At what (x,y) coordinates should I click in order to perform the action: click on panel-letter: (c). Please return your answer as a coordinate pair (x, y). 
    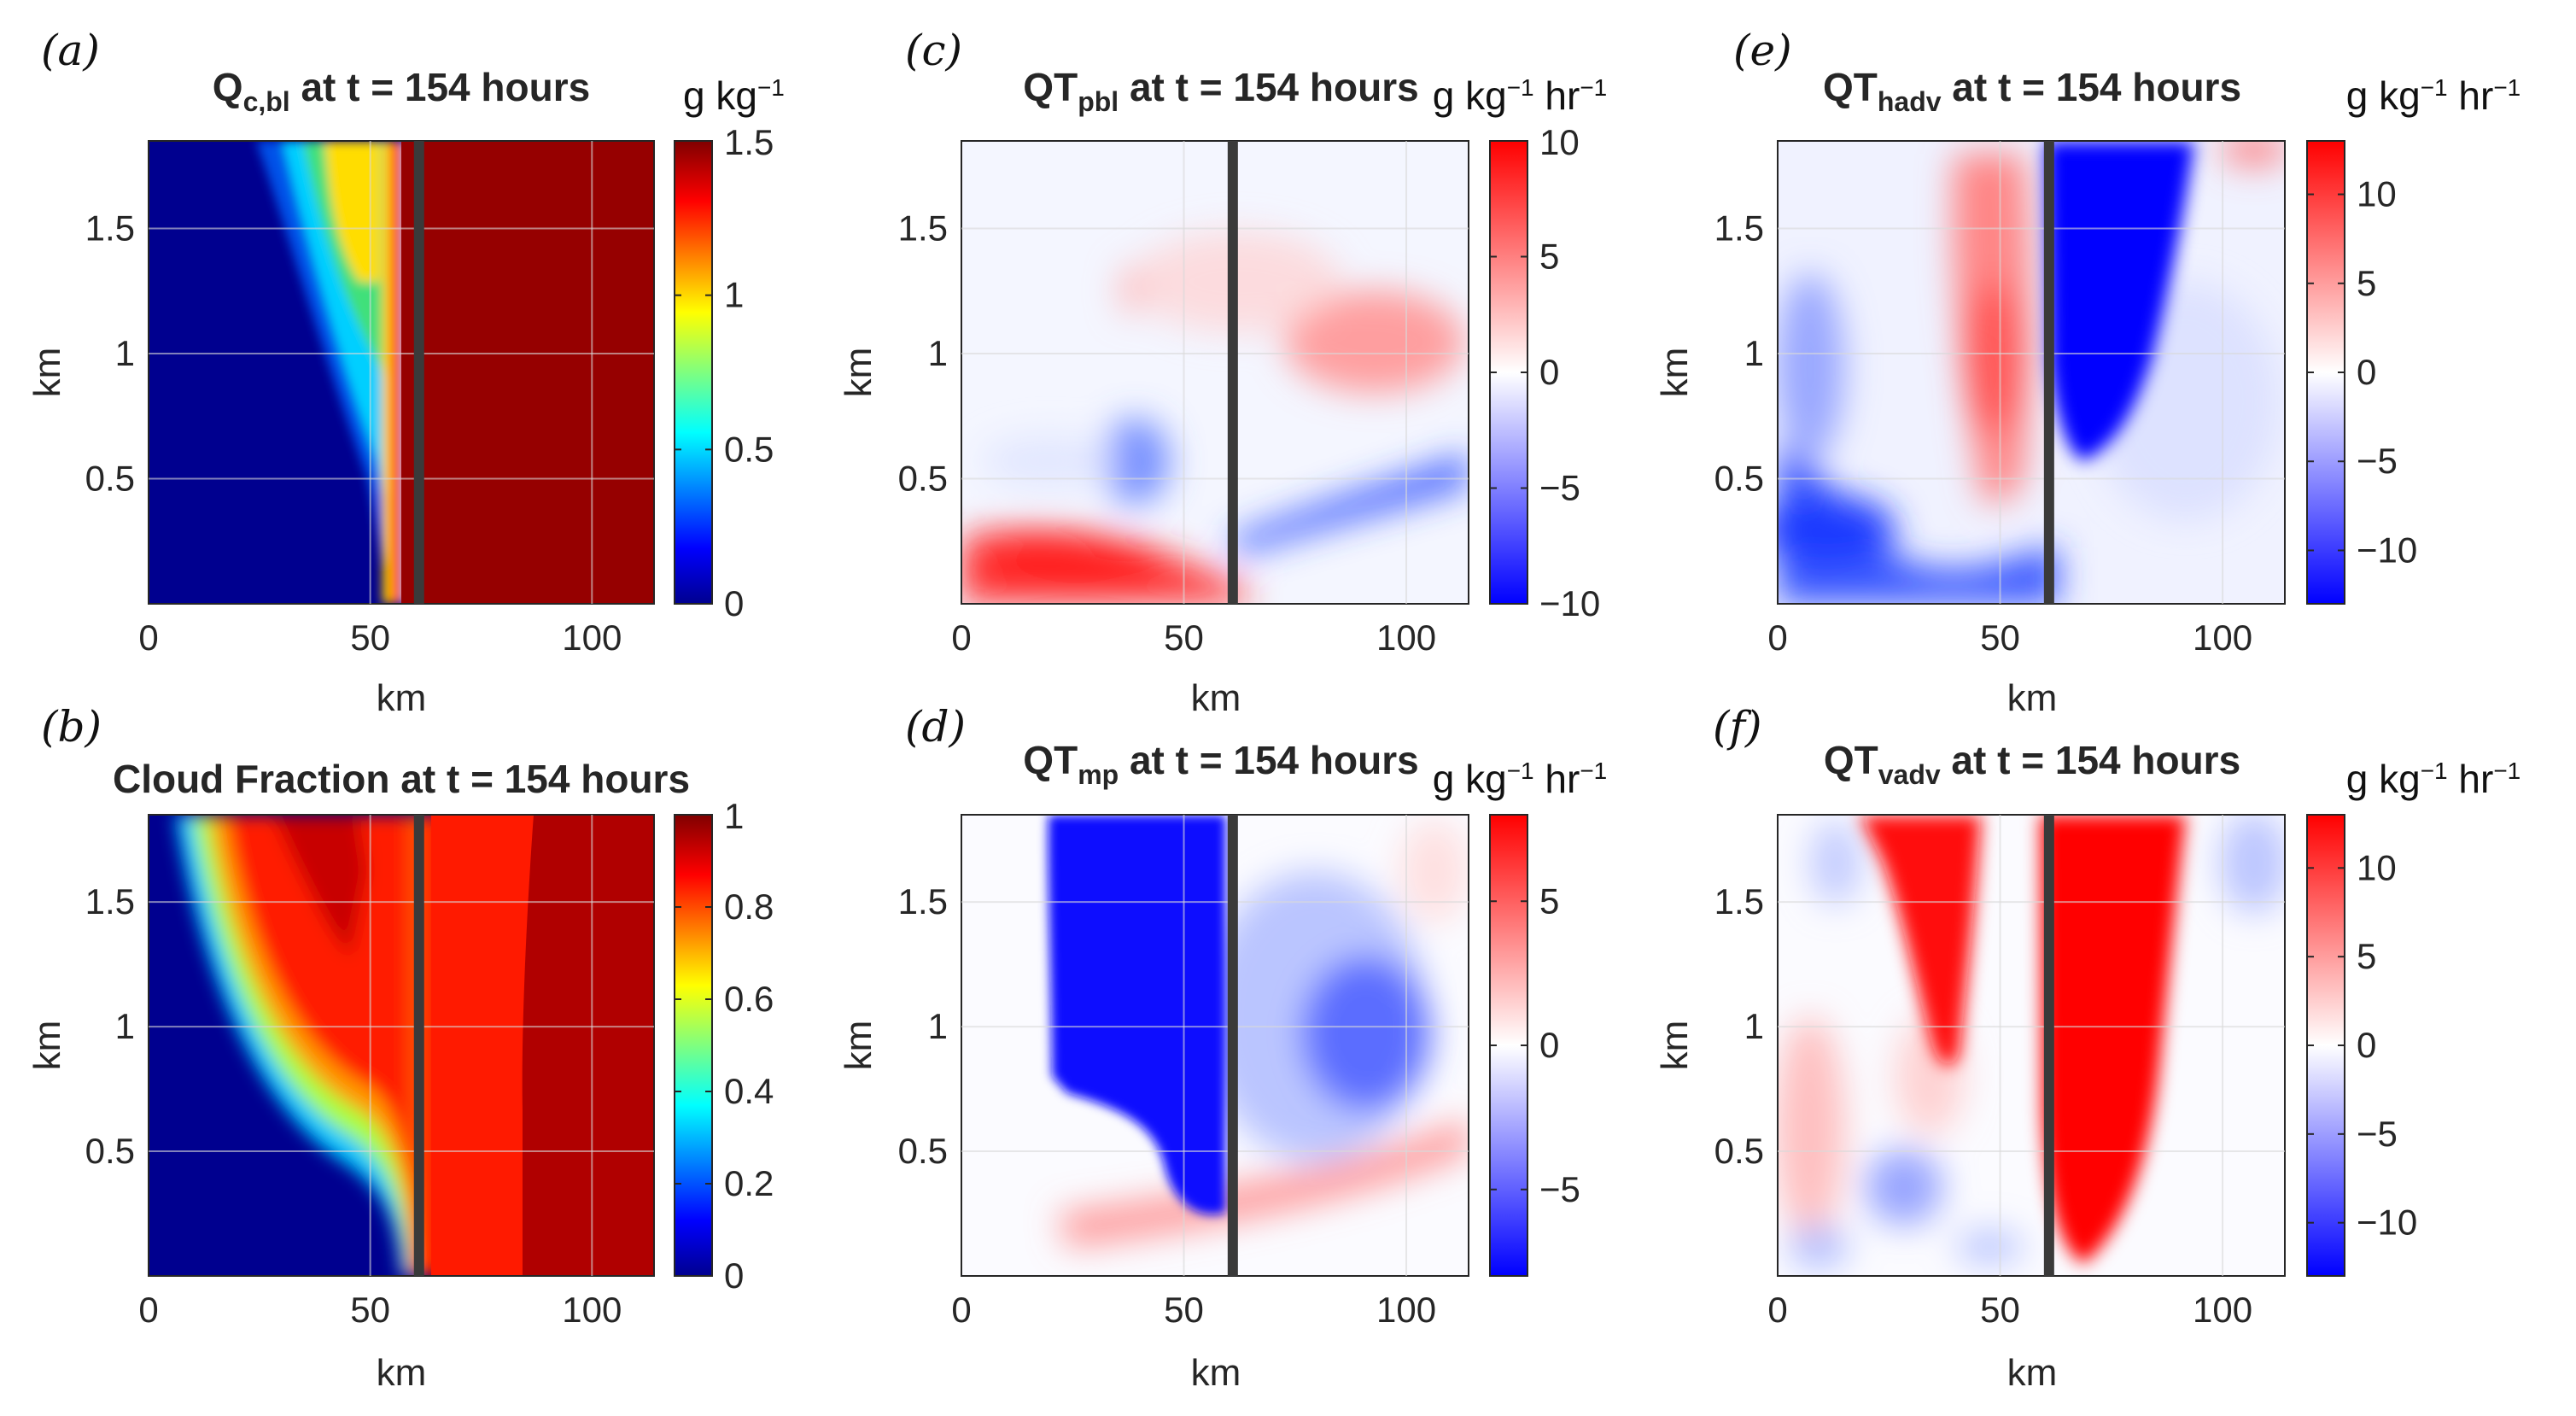
    Looking at the image, I should click on (933, 50).